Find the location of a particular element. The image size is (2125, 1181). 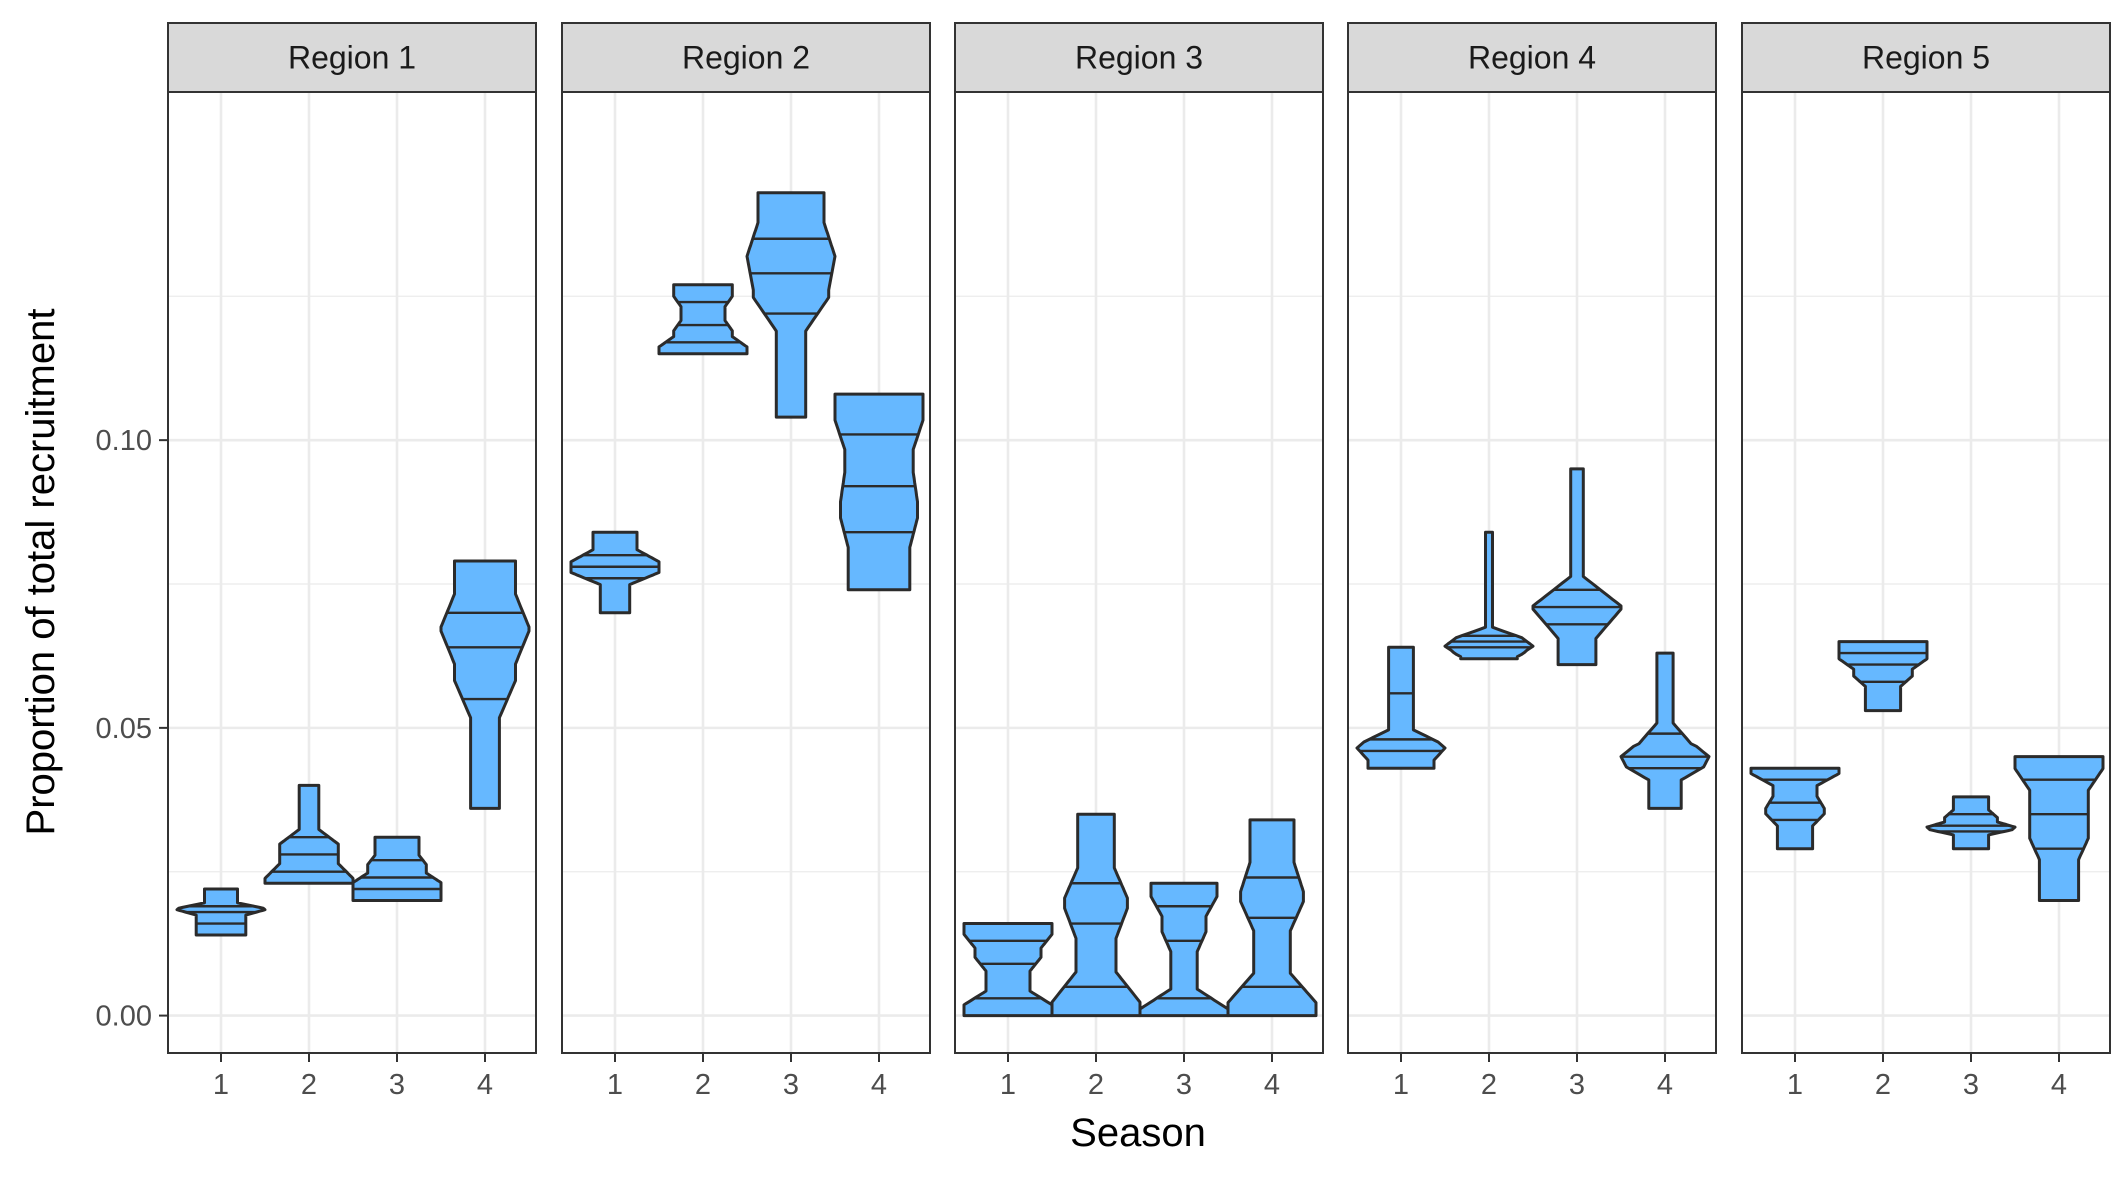

facet-label: Region 2 is located at coordinates (746, 58).